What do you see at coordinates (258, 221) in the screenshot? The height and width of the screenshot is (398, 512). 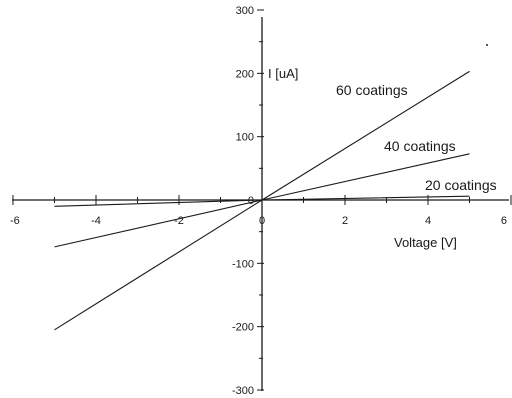 I see `x-tick-labels: -6 -4 -2 0 2 4 6` at bounding box center [258, 221].